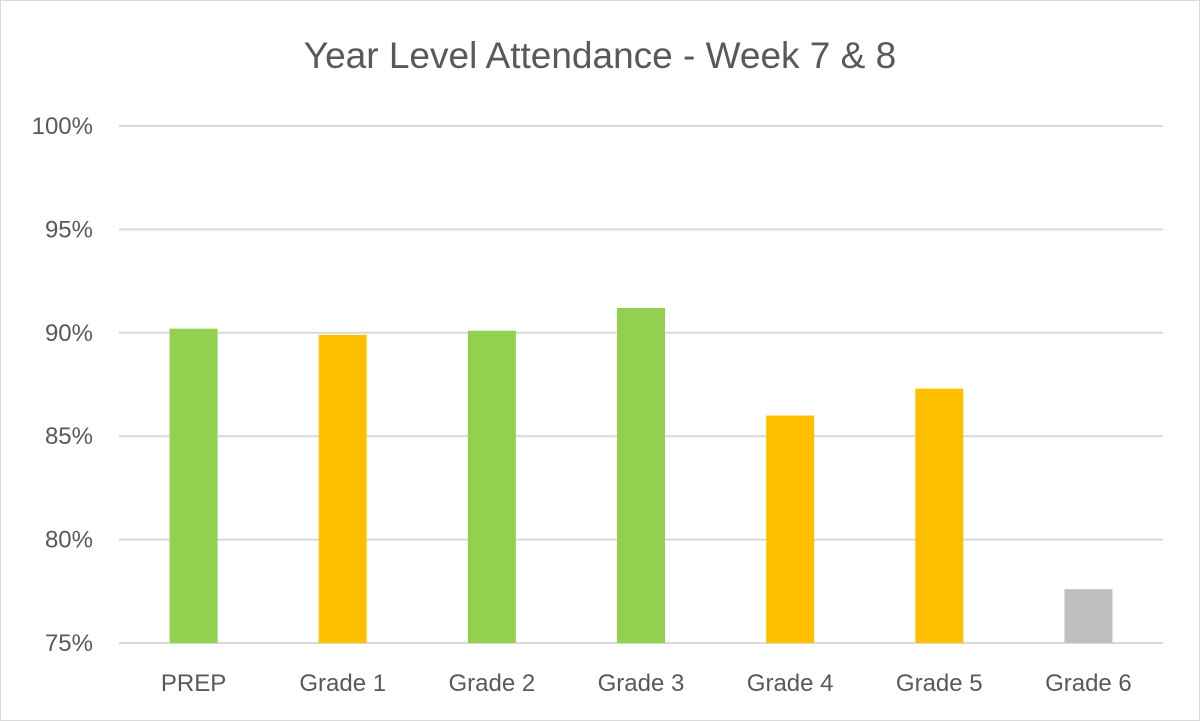 The height and width of the screenshot is (721, 1200). I want to click on x-category-label: Grade 4, so click(790, 683).